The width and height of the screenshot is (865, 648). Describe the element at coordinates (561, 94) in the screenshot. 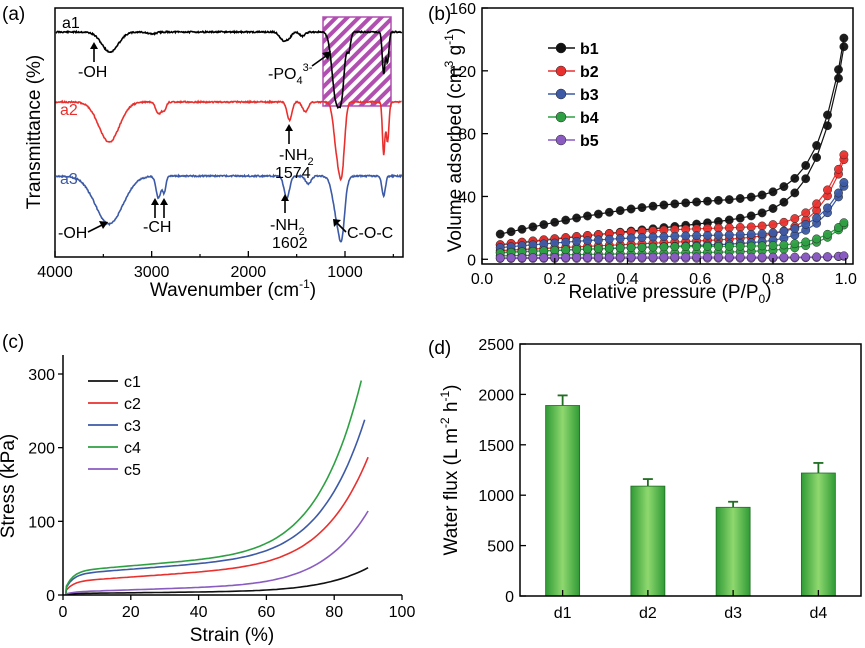

I see `legend-marker-b3` at that location.